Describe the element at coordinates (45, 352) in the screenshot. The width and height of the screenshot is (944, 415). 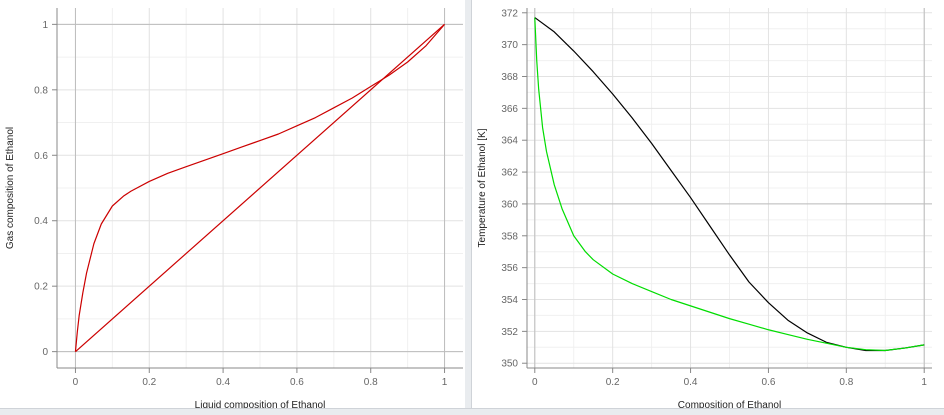
I see `y-tick-label: 0` at that location.